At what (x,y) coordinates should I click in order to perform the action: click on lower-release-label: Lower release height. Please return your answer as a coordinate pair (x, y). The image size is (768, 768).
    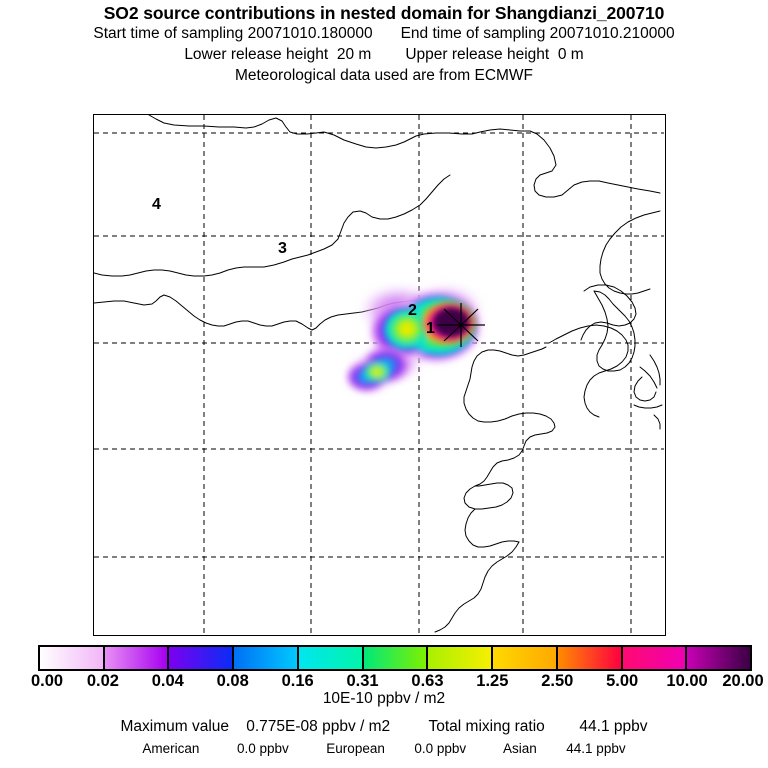
    Looking at the image, I should click on (256, 54).